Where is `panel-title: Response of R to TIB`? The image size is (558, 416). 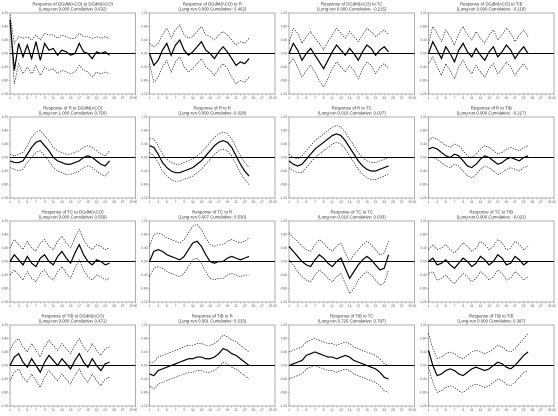 panel-title: Response of R to TIB is located at coordinates (491, 108).